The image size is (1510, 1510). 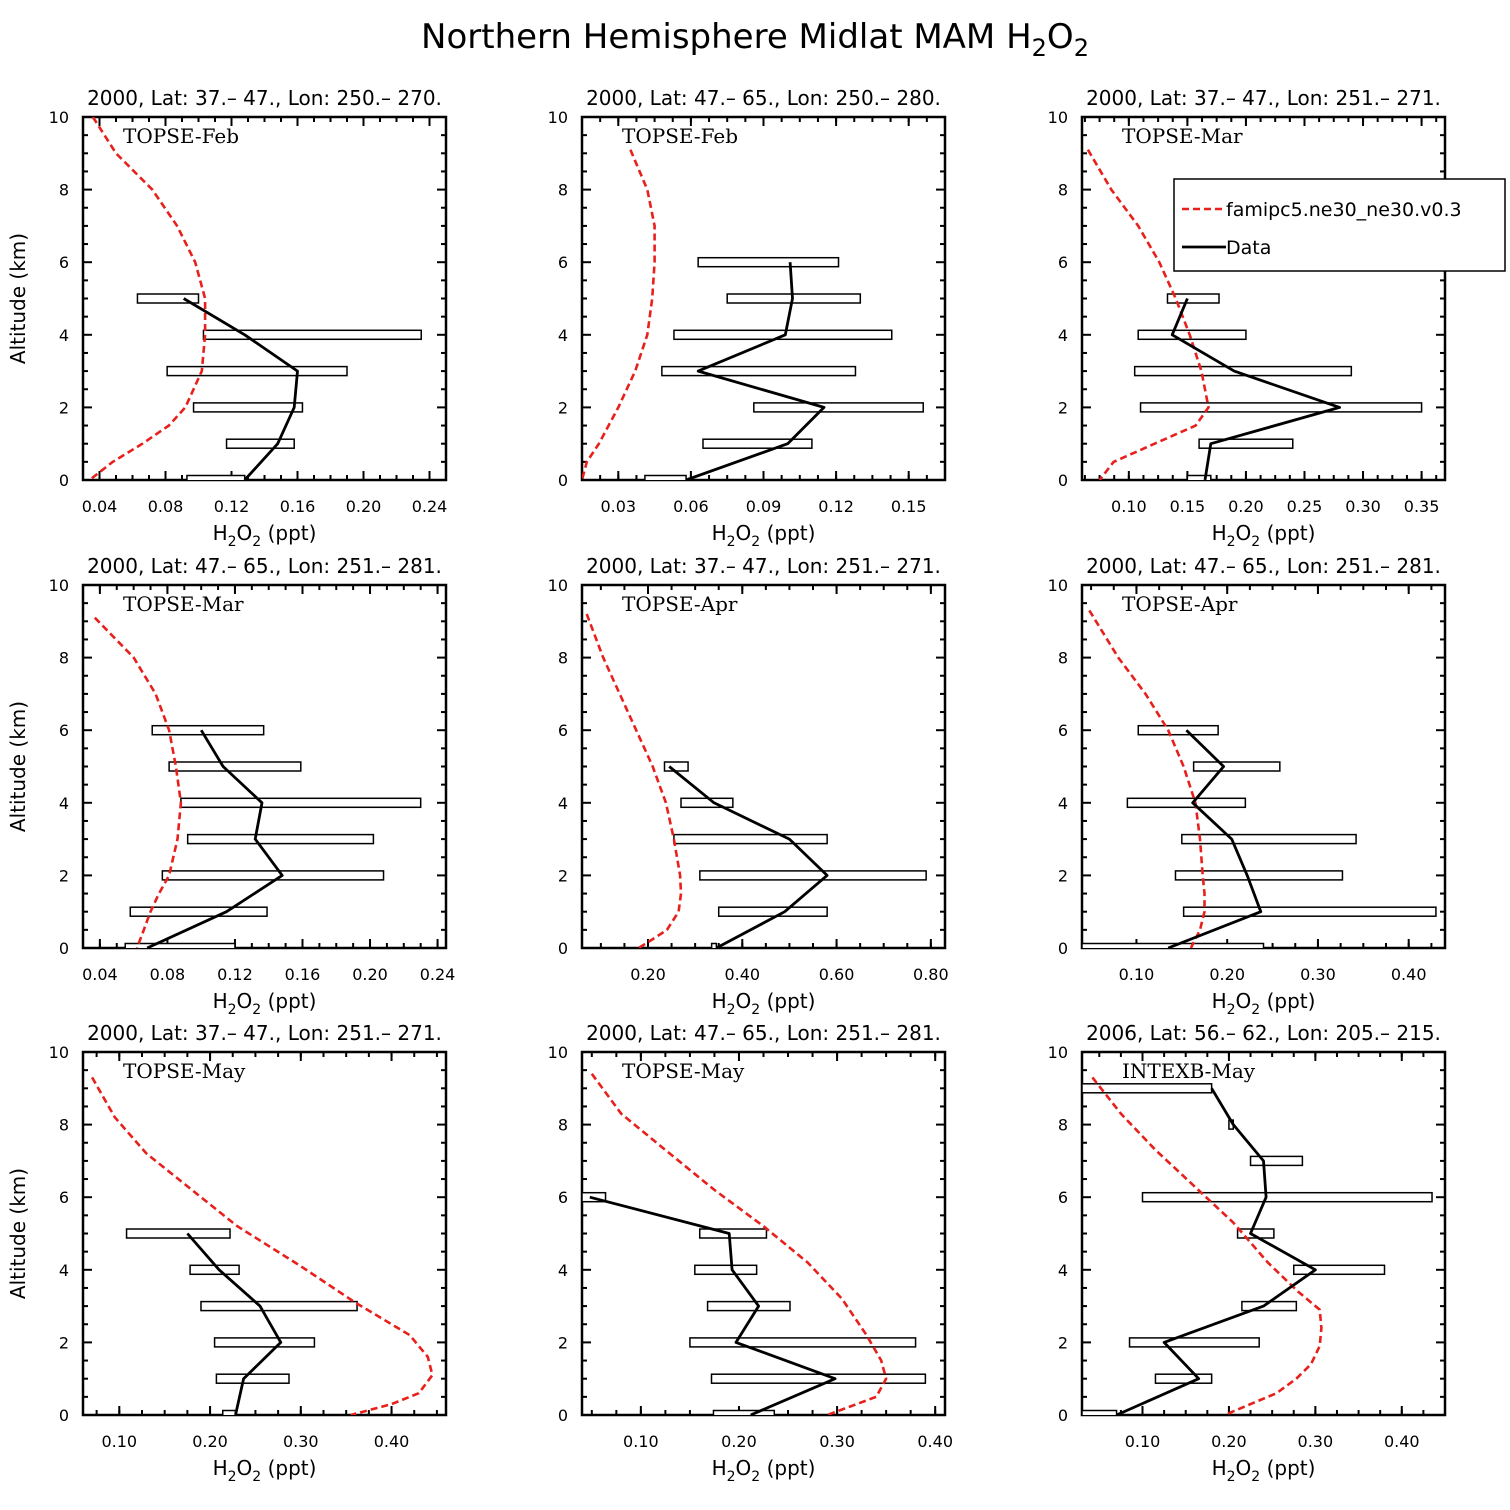 I want to click on campaign-label: TOPSE-May, so click(x=683, y=1071).